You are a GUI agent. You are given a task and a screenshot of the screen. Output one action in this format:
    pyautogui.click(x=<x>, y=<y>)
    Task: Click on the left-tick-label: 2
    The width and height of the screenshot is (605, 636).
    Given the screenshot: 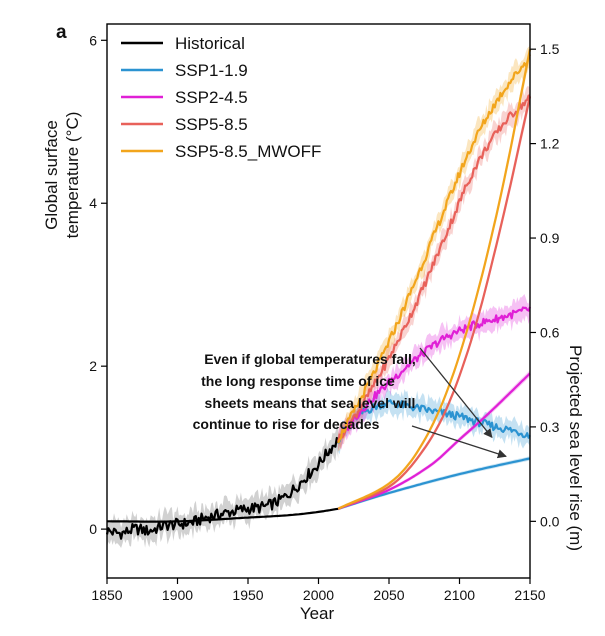 What is the action you would take?
    pyautogui.click(x=93, y=366)
    